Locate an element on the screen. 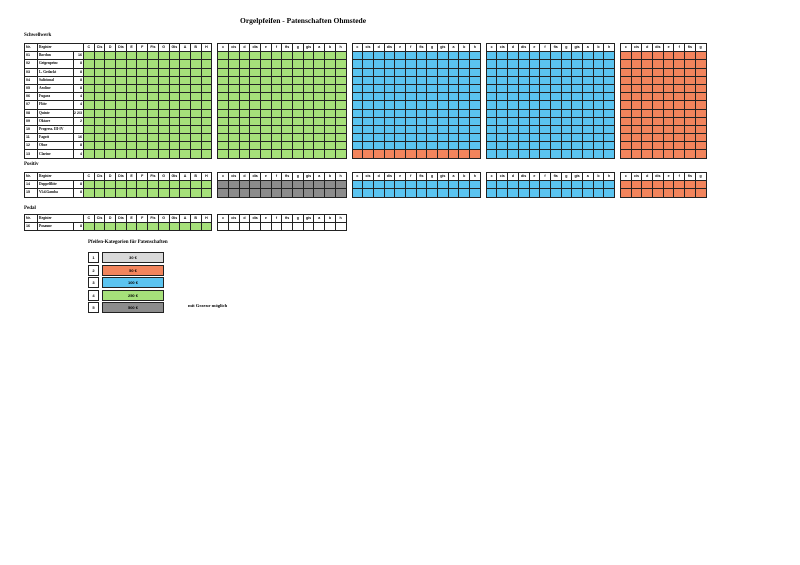 The width and height of the screenshot is (800, 565). legend-title: Pfeifen-Kategorien für Patenschaften is located at coordinates (128, 242).